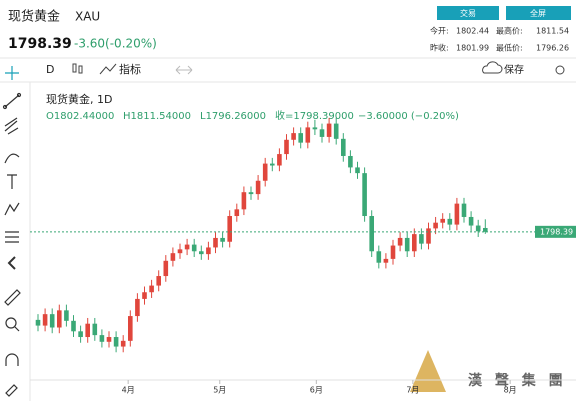  What do you see at coordinates (40, 44) in the screenshot?
I see `current-price: 1798.39` at bounding box center [40, 44].